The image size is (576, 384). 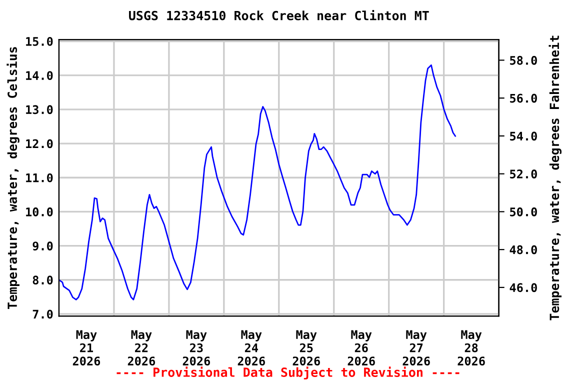 What do you see at coordinates (39, 143) in the screenshot?
I see `y-tick-label: 12.0` at bounding box center [39, 143].